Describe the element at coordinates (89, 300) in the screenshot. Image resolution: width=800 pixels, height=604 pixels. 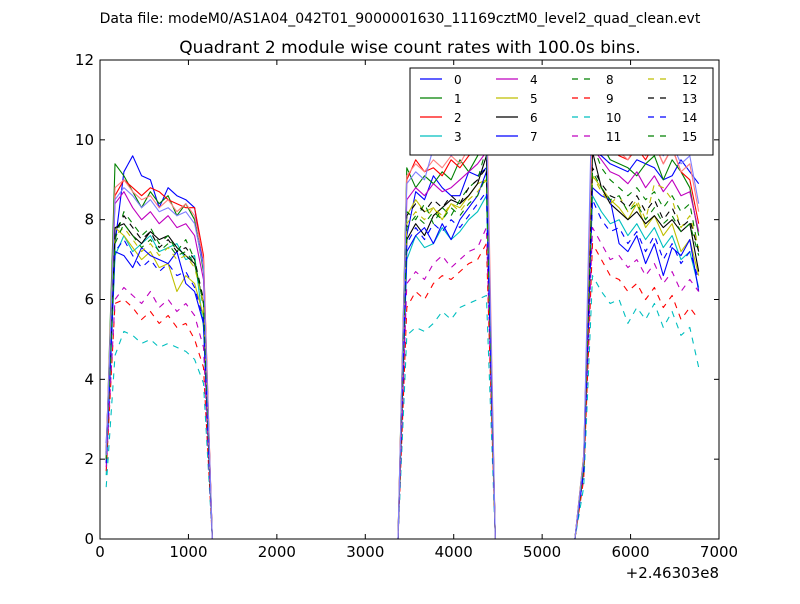
I see `y-tick-label: 6` at that location.